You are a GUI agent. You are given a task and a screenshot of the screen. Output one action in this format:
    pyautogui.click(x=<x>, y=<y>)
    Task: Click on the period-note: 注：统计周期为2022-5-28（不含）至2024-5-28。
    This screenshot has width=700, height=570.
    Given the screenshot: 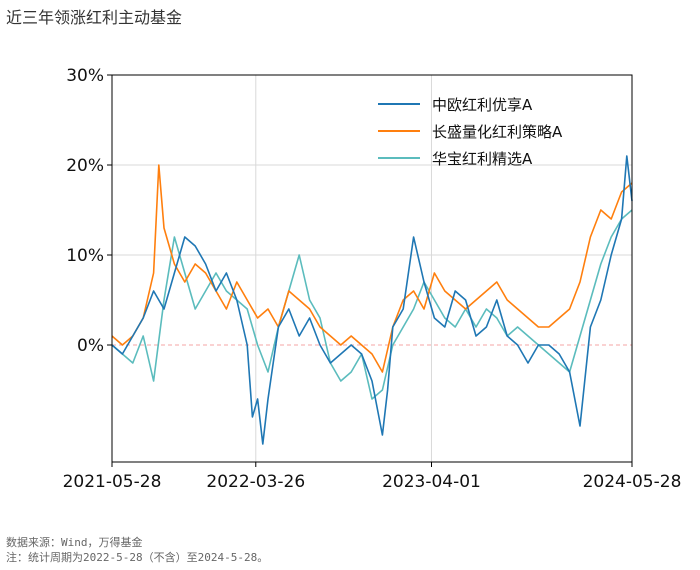 What is the action you would take?
    pyautogui.click(x=137, y=557)
    